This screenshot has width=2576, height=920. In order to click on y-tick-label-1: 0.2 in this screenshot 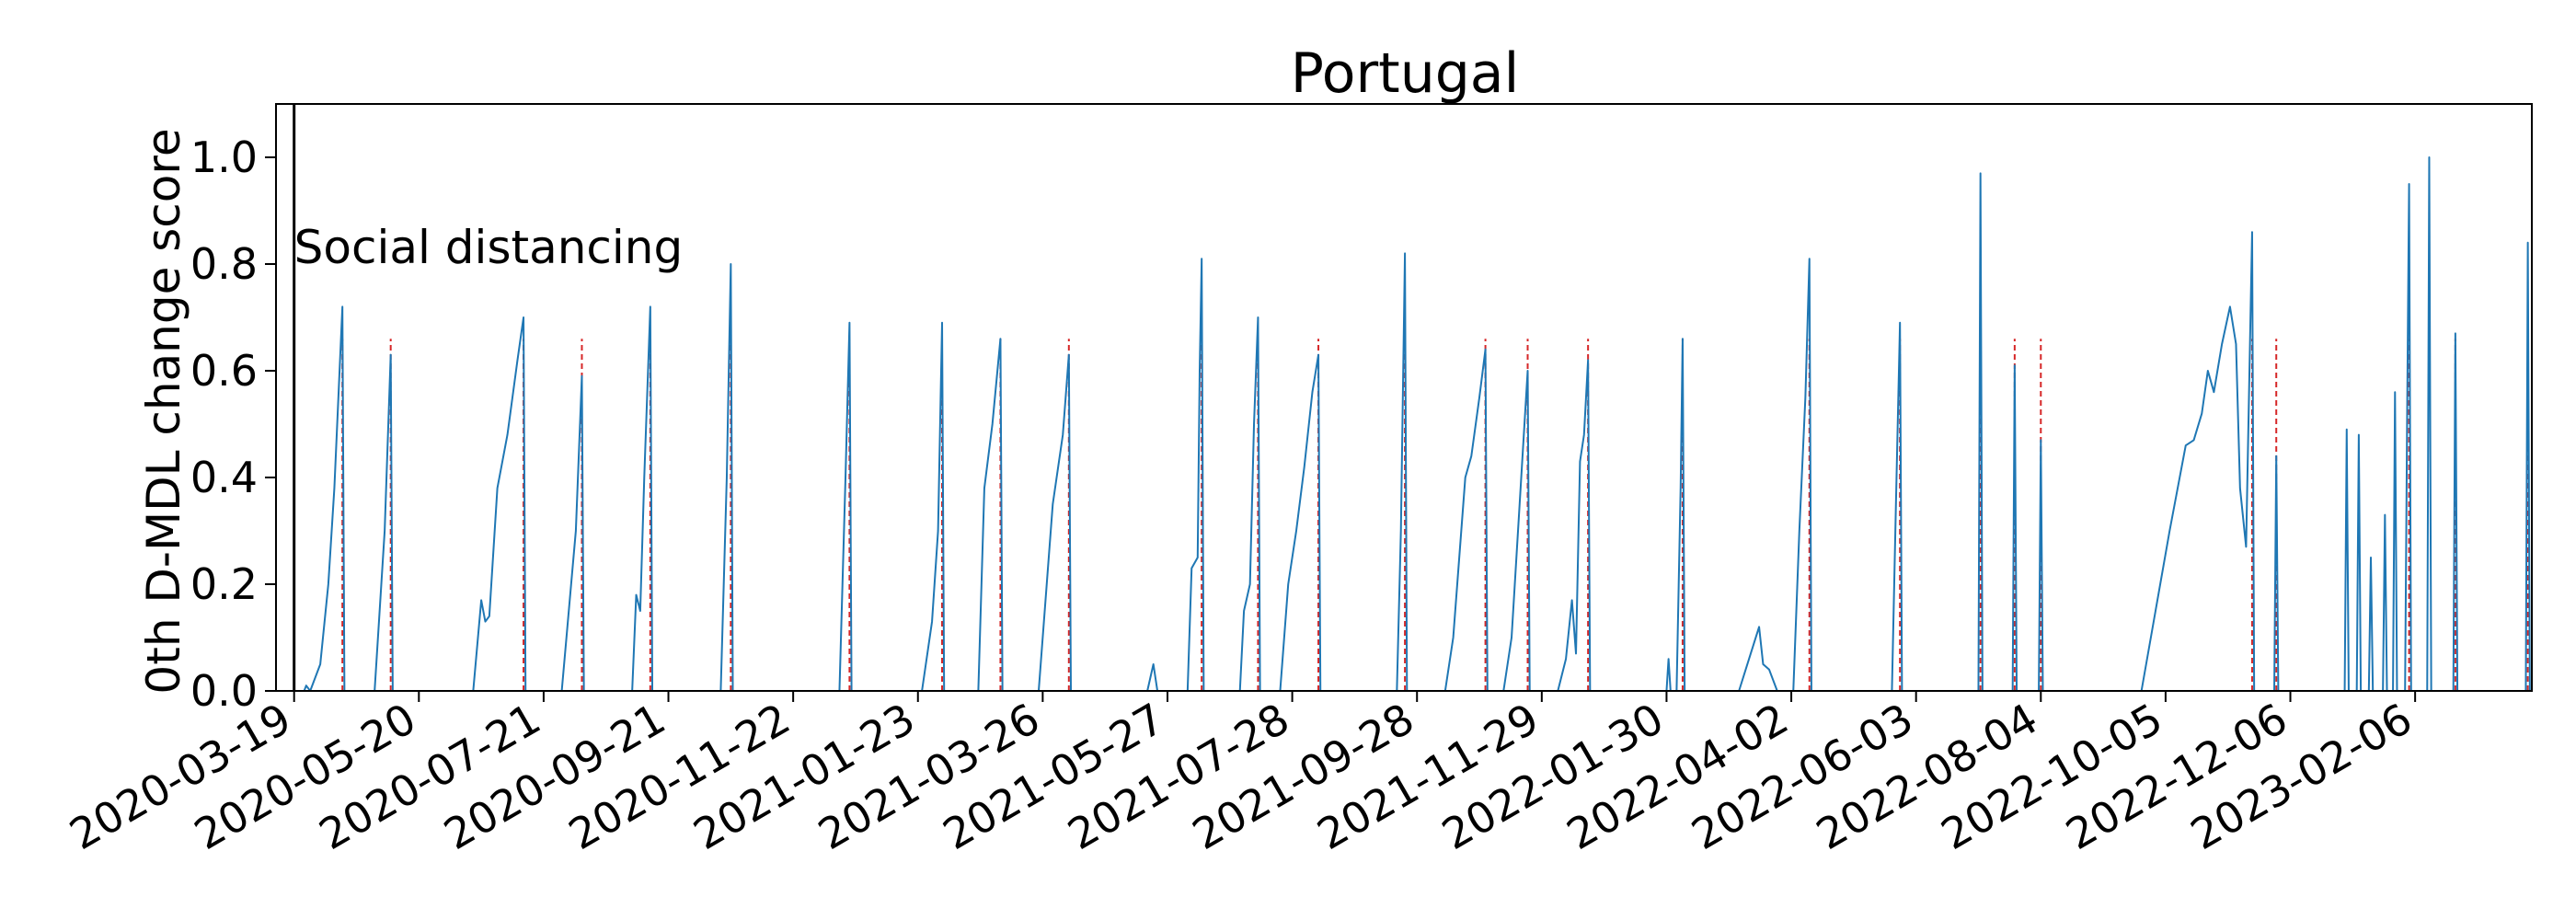, I will do `click(224, 584)`.